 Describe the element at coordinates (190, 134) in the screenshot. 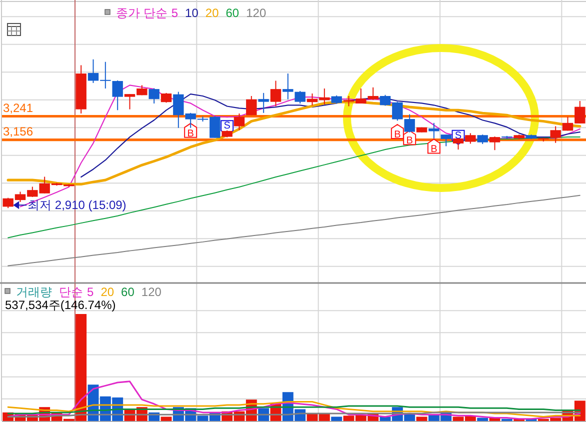

I see `series-label: B` at that location.